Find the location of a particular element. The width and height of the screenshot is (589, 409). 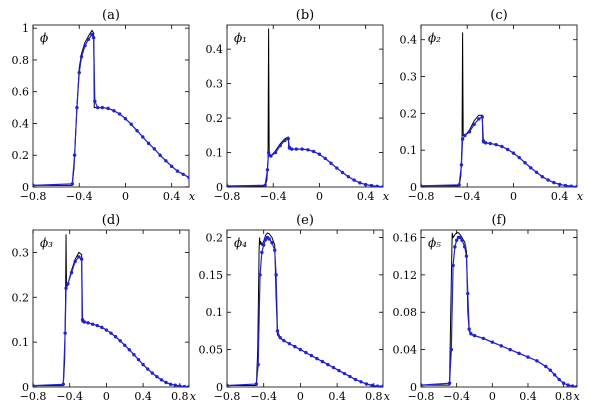

y-tick-label: 0.1 is located at coordinates (215, 312).